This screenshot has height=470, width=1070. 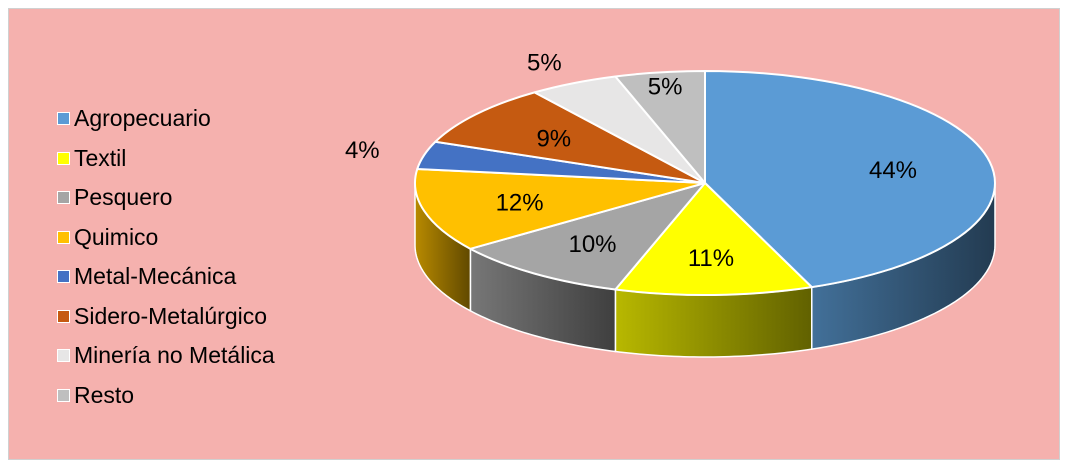 I want to click on legend-item: Pesquero, so click(x=166, y=198).